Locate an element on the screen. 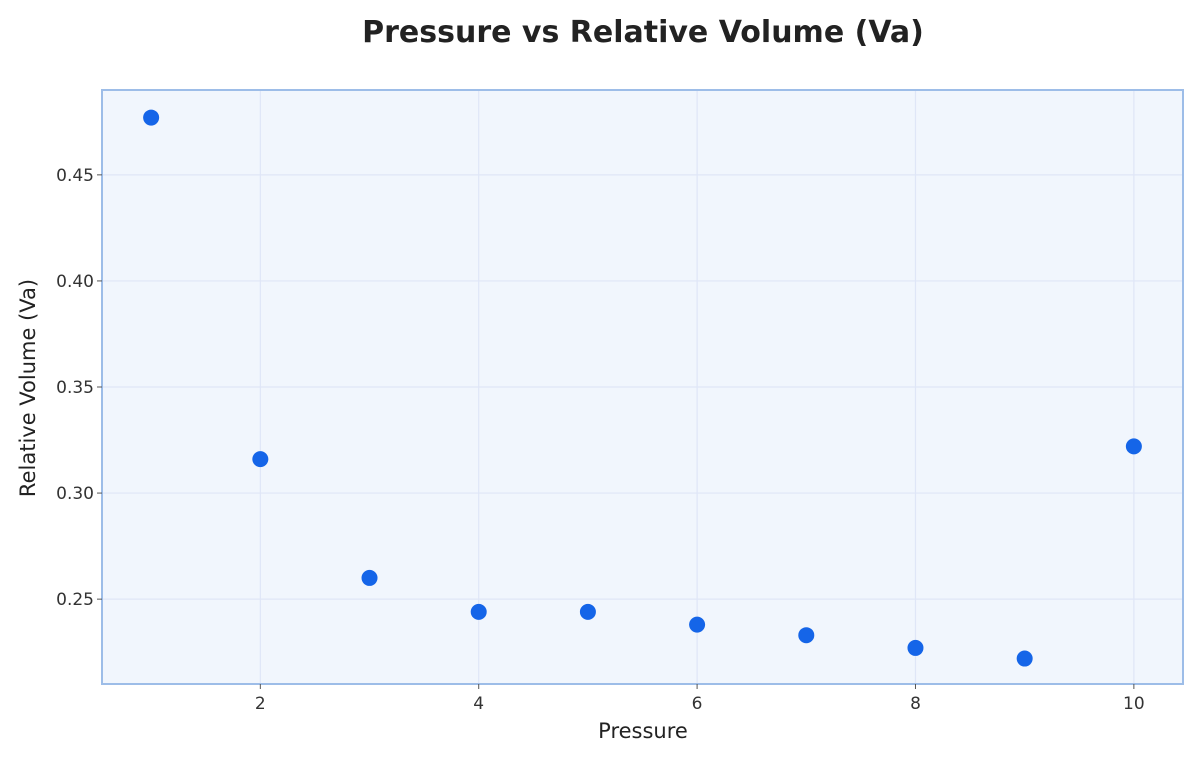  y-tick-label: 0.25 is located at coordinates (75, 600).